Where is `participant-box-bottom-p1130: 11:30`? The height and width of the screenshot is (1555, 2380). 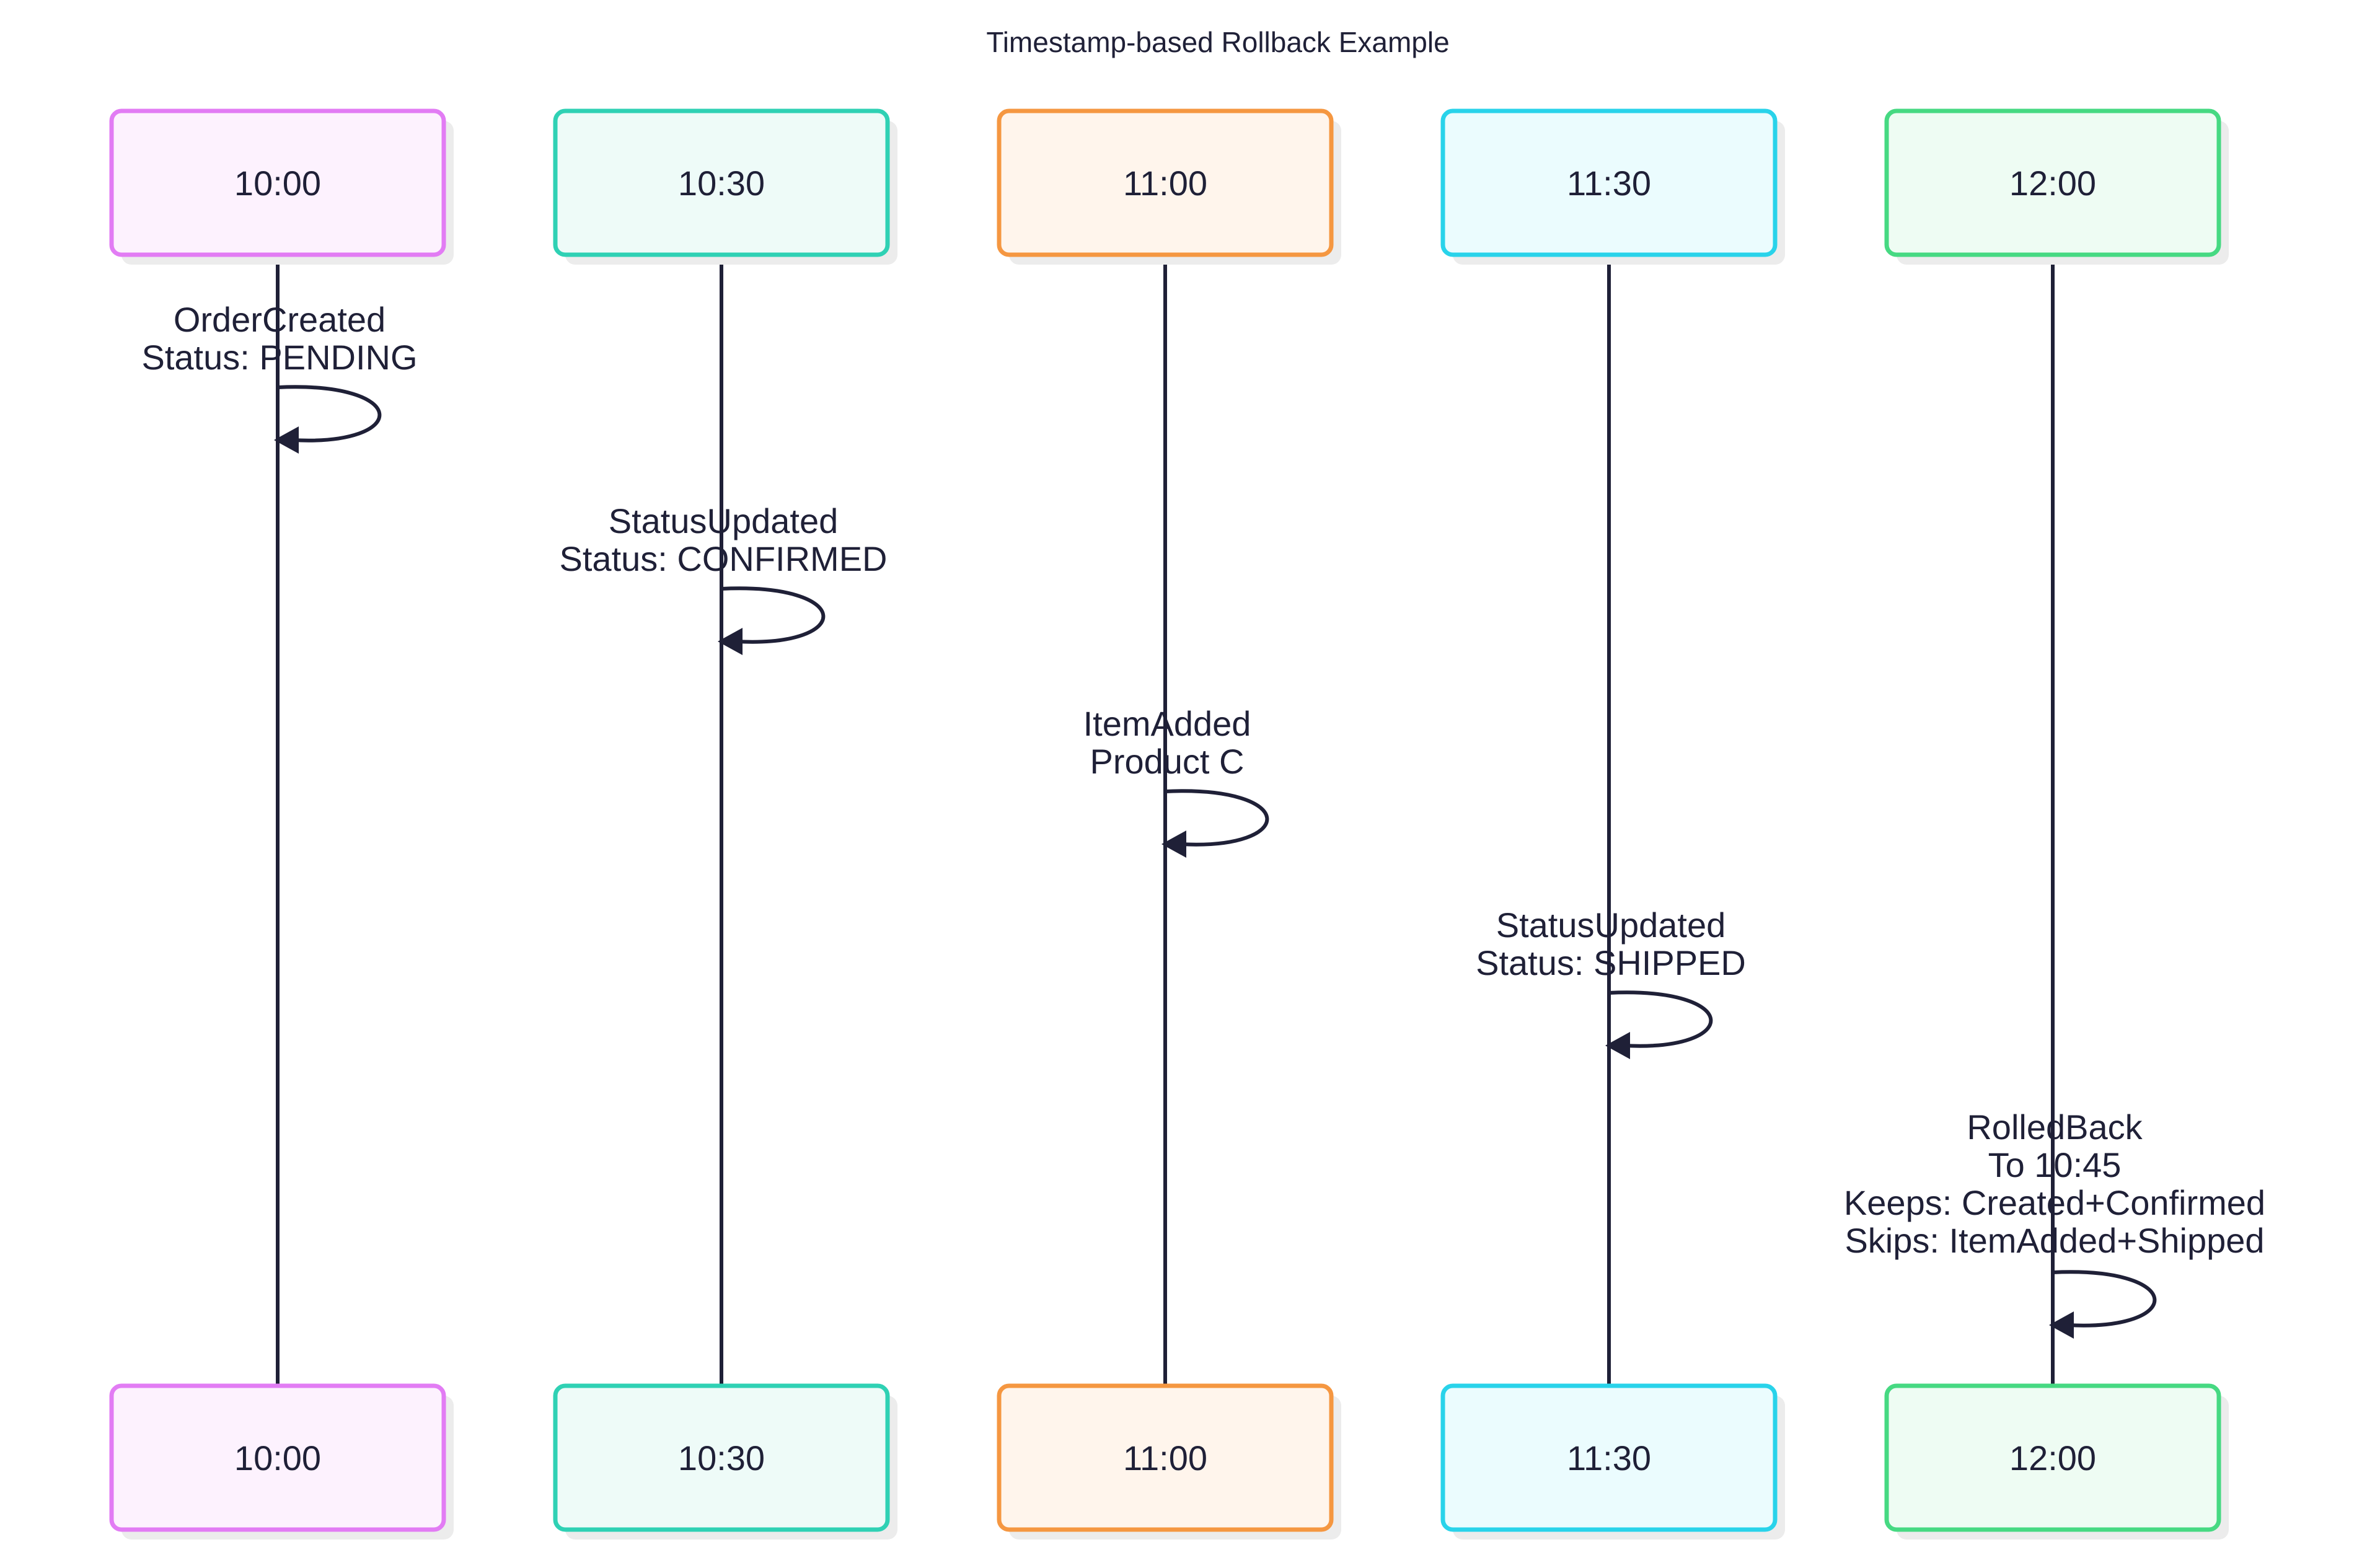
participant-box-bottom-p1130: 11:30 is located at coordinates (1612, 1461).